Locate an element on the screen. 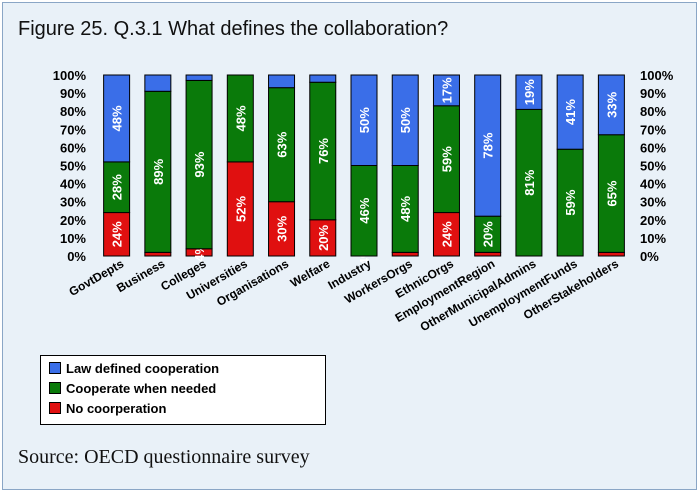 This screenshot has height=492, width=700. y-tick-left: 30% is located at coordinates (73, 202).